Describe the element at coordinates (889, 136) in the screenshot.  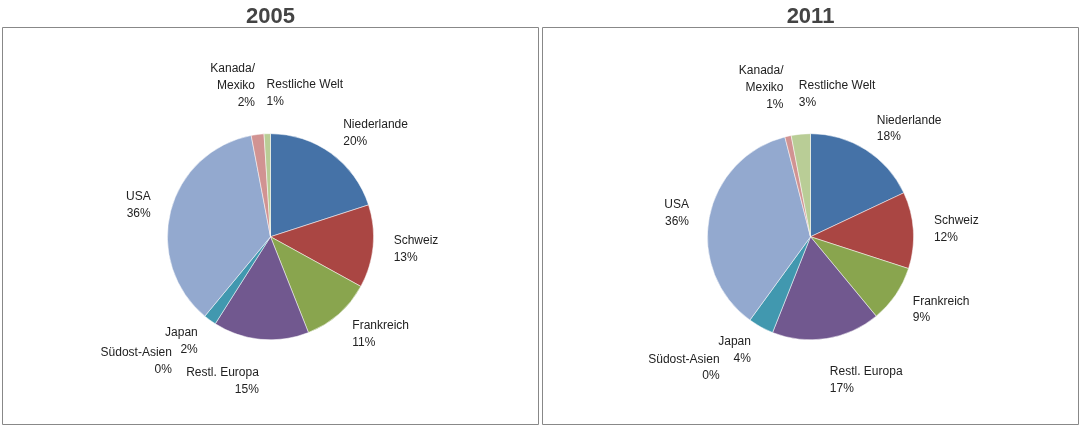
I see `data-label: 18%` at that location.